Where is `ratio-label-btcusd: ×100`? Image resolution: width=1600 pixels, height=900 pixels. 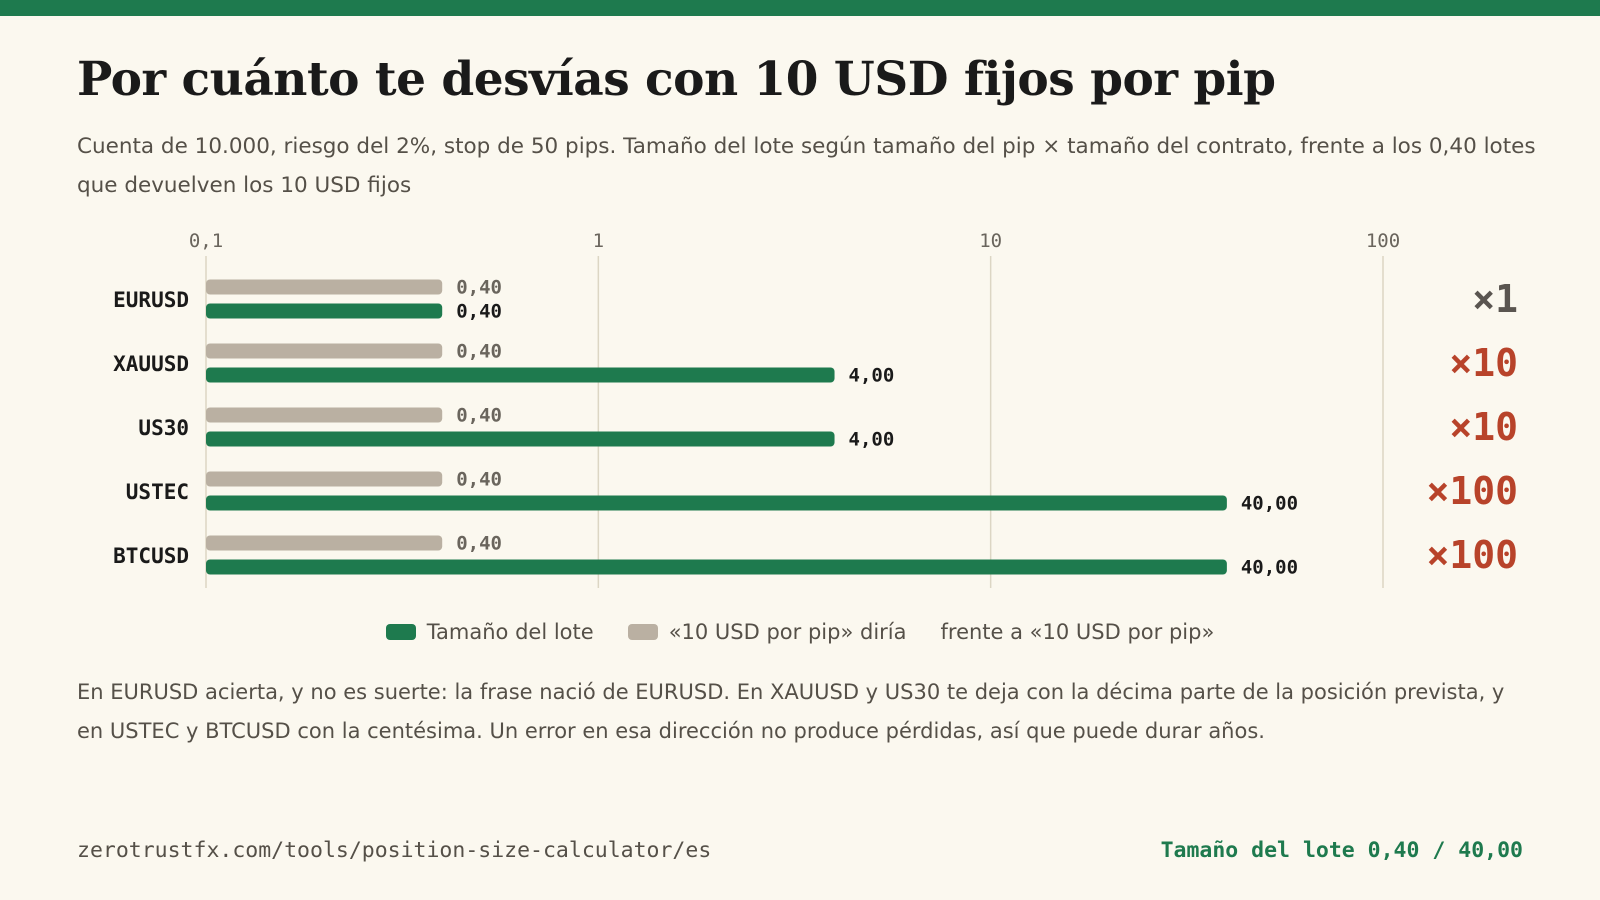 ratio-label-btcusd: ×100 is located at coordinates (1472, 555).